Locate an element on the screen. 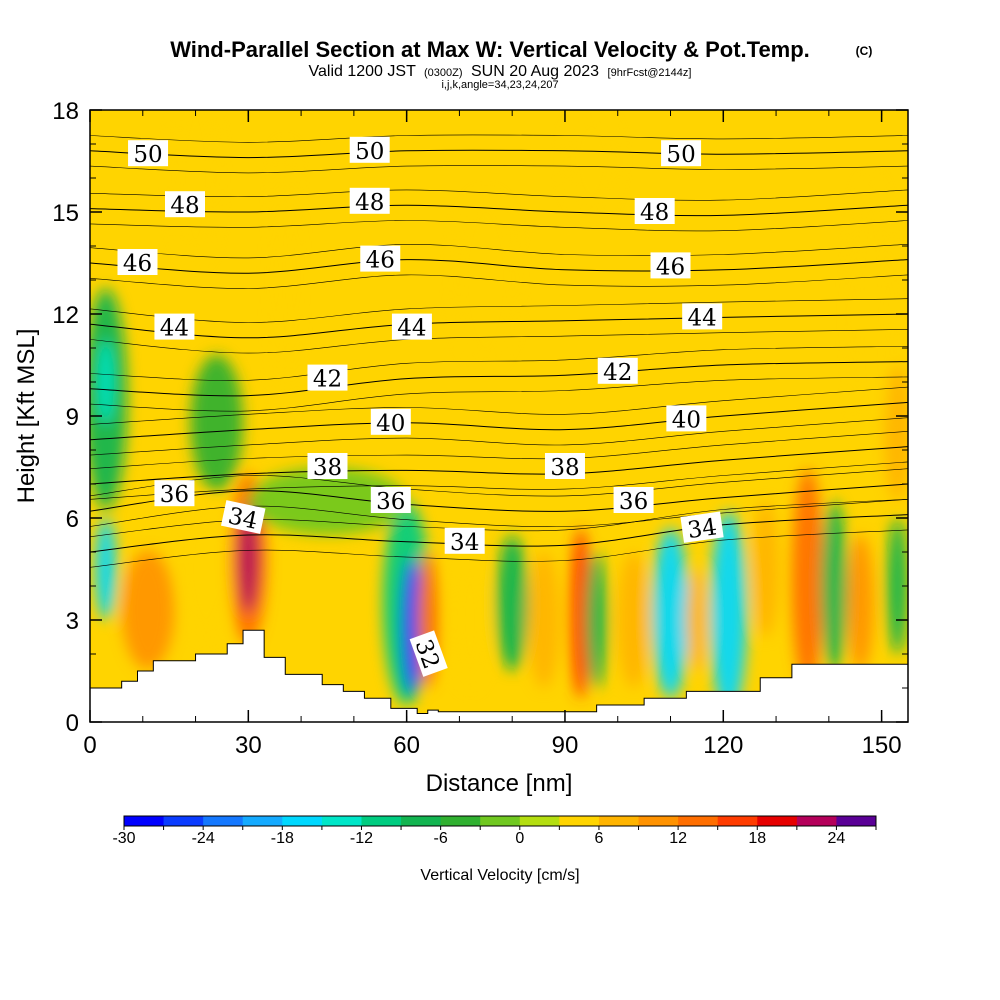  contour-label: 34 is located at coordinates (702, 527).